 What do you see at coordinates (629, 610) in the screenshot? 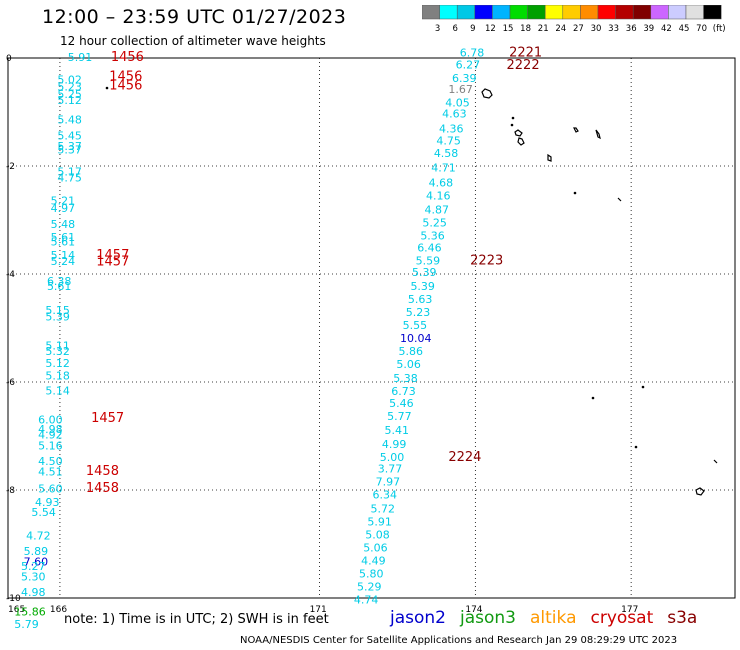
I see `x-tick-label: 177` at bounding box center [629, 610].